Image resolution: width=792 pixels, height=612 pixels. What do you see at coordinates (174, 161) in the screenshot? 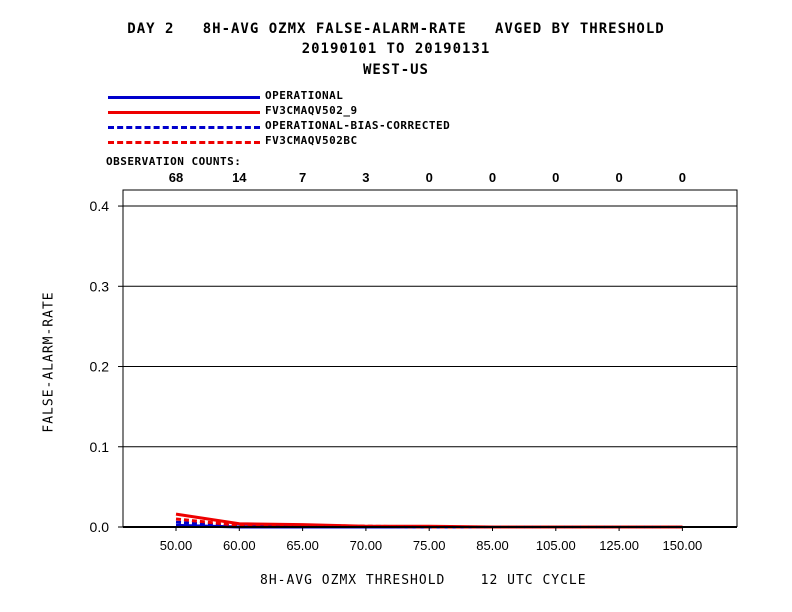
I see `observation-counts-title: OBSERVATION COUNTS:` at bounding box center [174, 161].